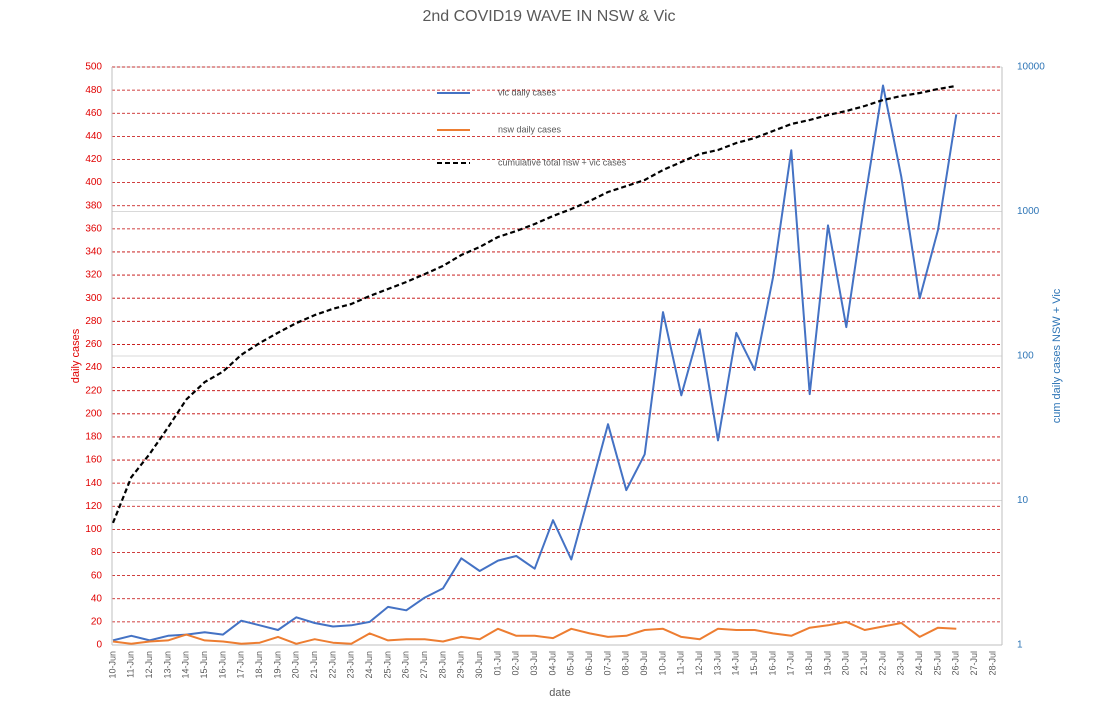 Image resolution: width=1098 pixels, height=713 pixels. Describe the element at coordinates (791, 663) in the screenshot. I see `x-tick-label: 17-Jul` at that location.